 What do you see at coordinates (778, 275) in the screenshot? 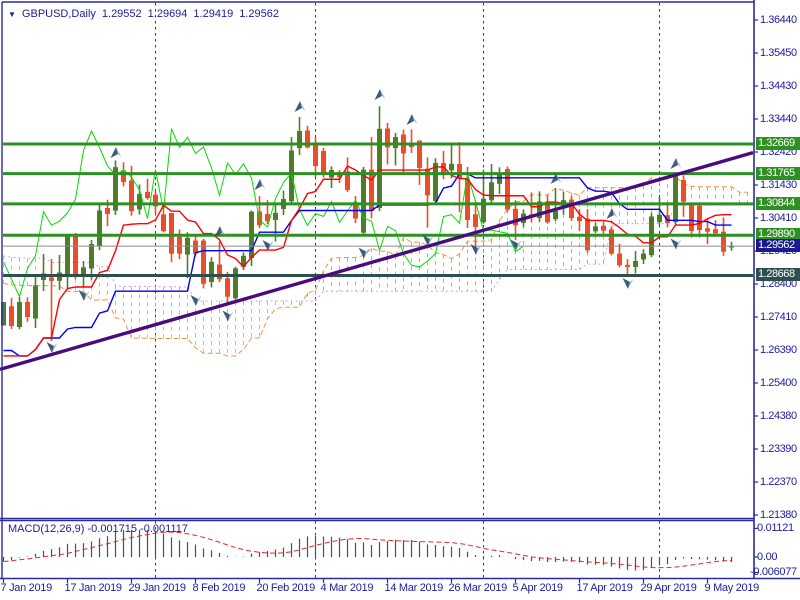
I see `level-price-label: 1.28668` at bounding box center [778, 275].